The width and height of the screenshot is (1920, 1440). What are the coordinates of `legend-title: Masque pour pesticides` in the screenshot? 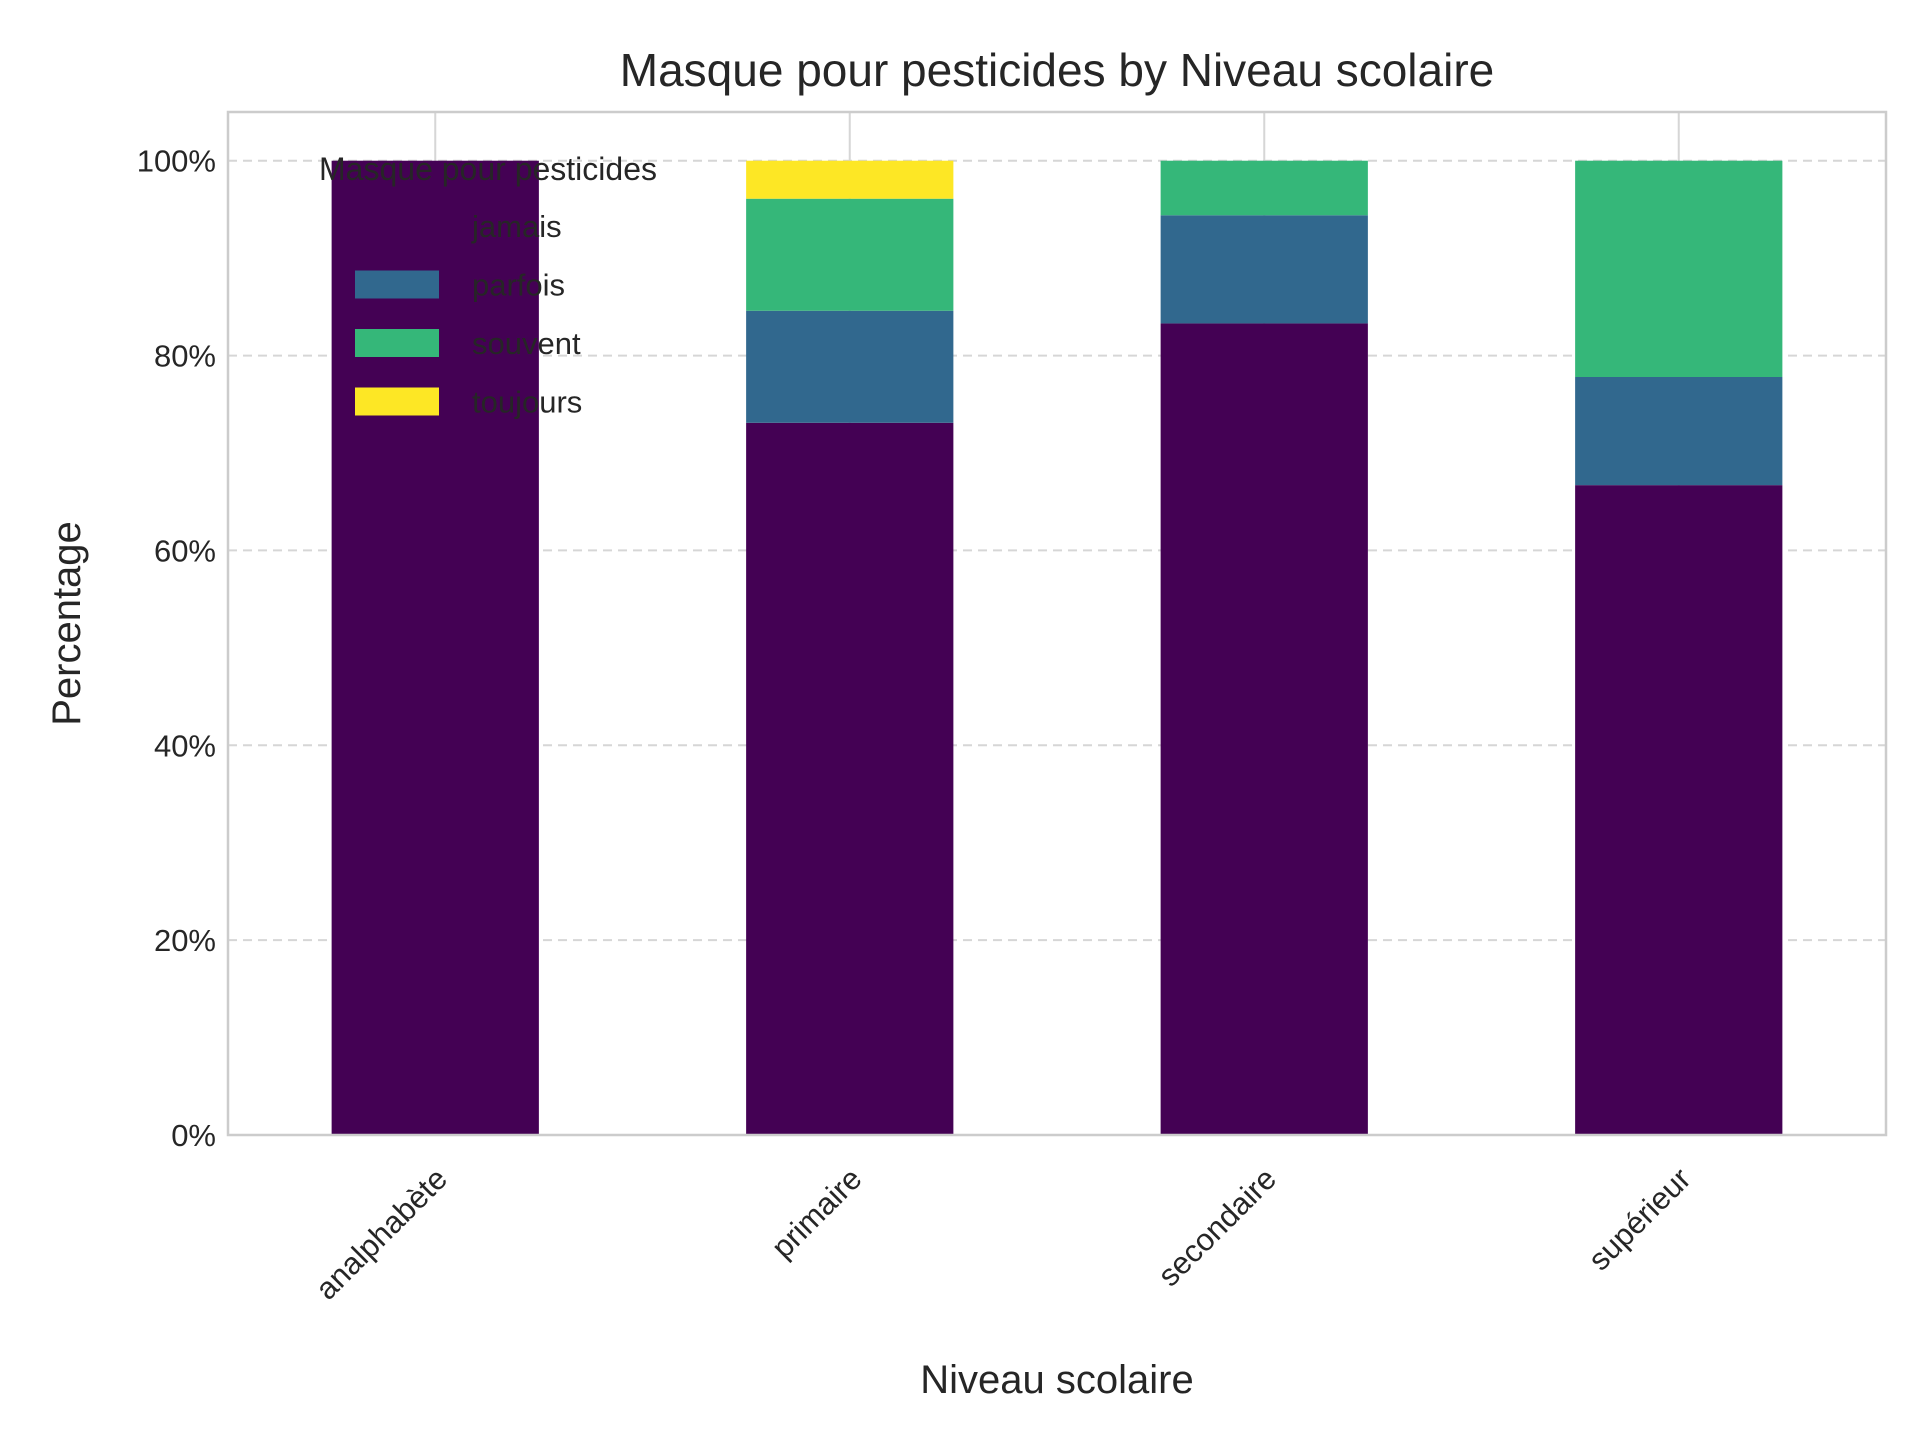 It's located at (488, 169).